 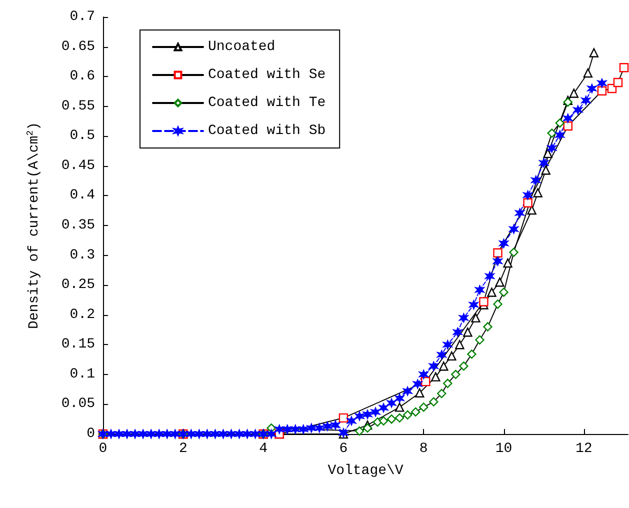 What do you see at coordinates (82, 76) in the screenshot?
I see `y-tick-label: 0.6` at bounding box center [82, 76].